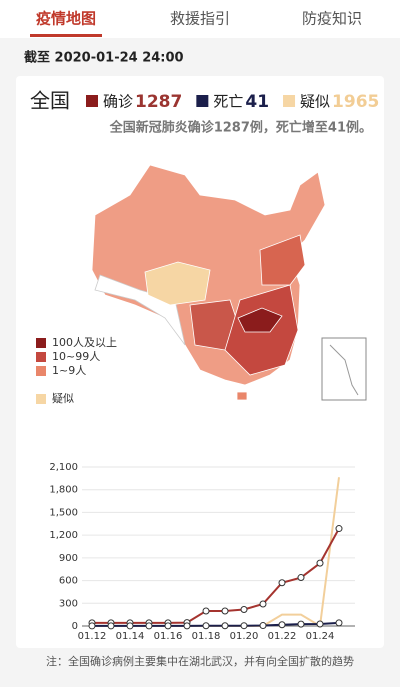  Describe the element at coordinates (63, 398) in the screenshot. I see `map-legend-label: 疑似` at that location.